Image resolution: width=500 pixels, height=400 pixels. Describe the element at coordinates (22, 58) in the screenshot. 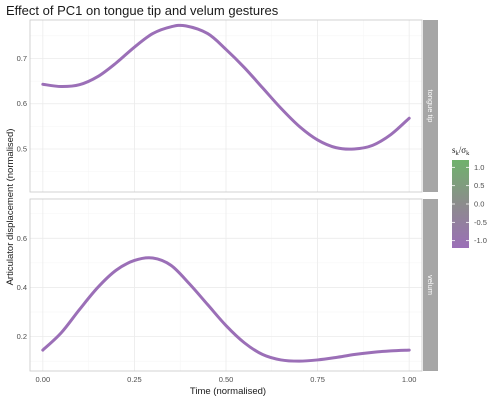

I see `y-tick-label: 0.7` at that location.